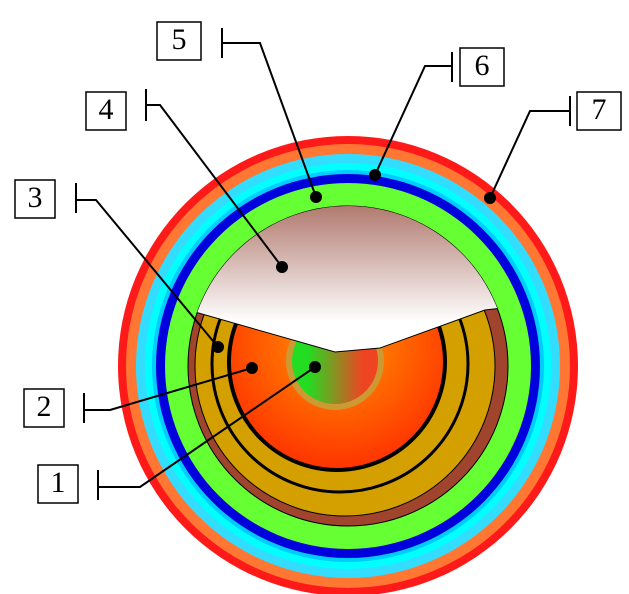  Describe the element at coordinates (58, 482) in the screenshot. I see `label: 1` at that location.